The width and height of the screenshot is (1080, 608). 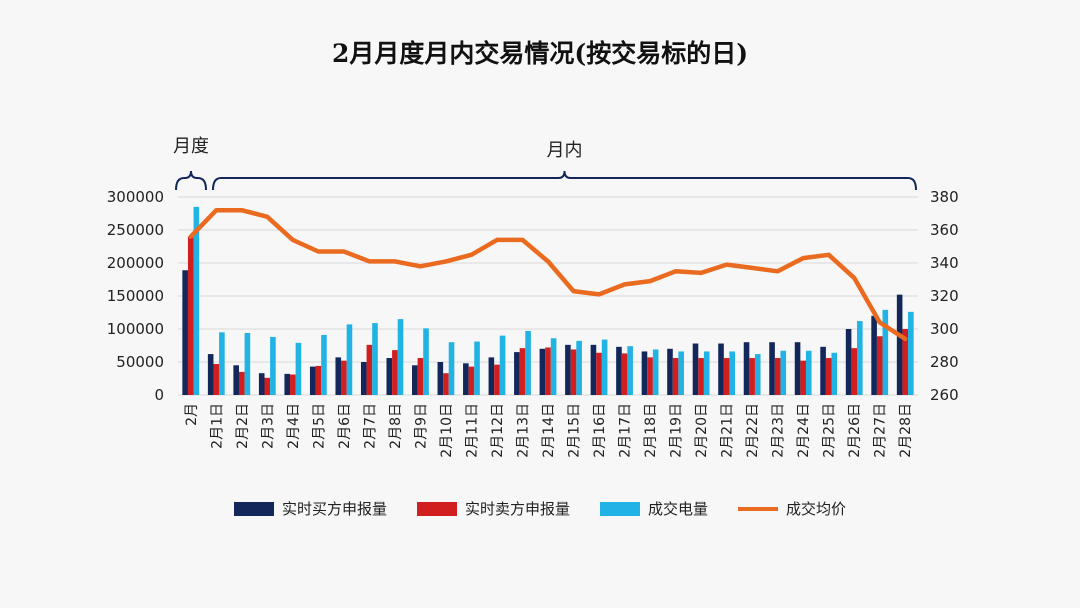 What do you see at coordinates (944, 197) in the screenshot?
I see `right-tick-label: 380` at bounding box center [944, 197].